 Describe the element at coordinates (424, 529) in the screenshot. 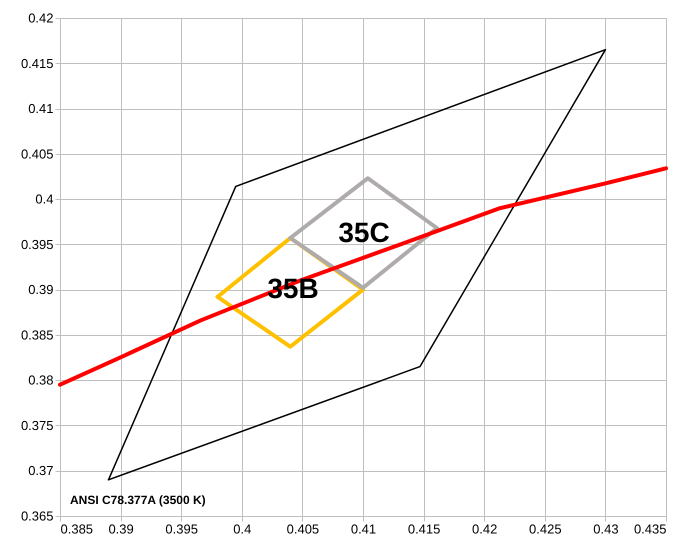

I see `x-tick-label: 0.415` at that location.